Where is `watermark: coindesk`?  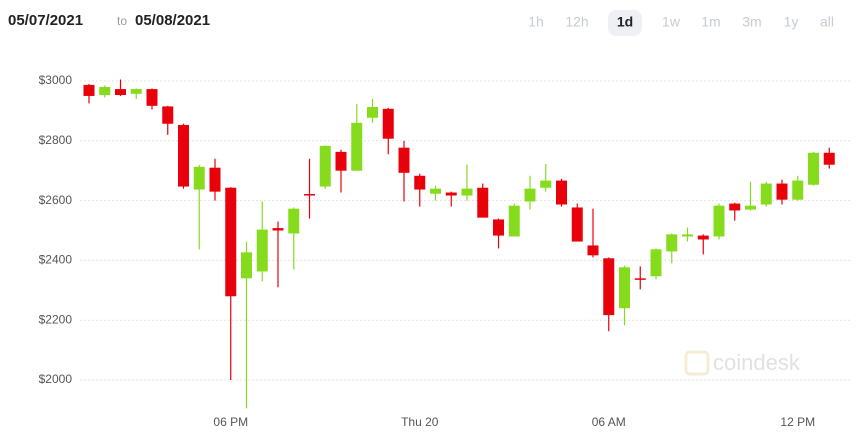 watermark: coindesk is located at coordinates (742, 363).